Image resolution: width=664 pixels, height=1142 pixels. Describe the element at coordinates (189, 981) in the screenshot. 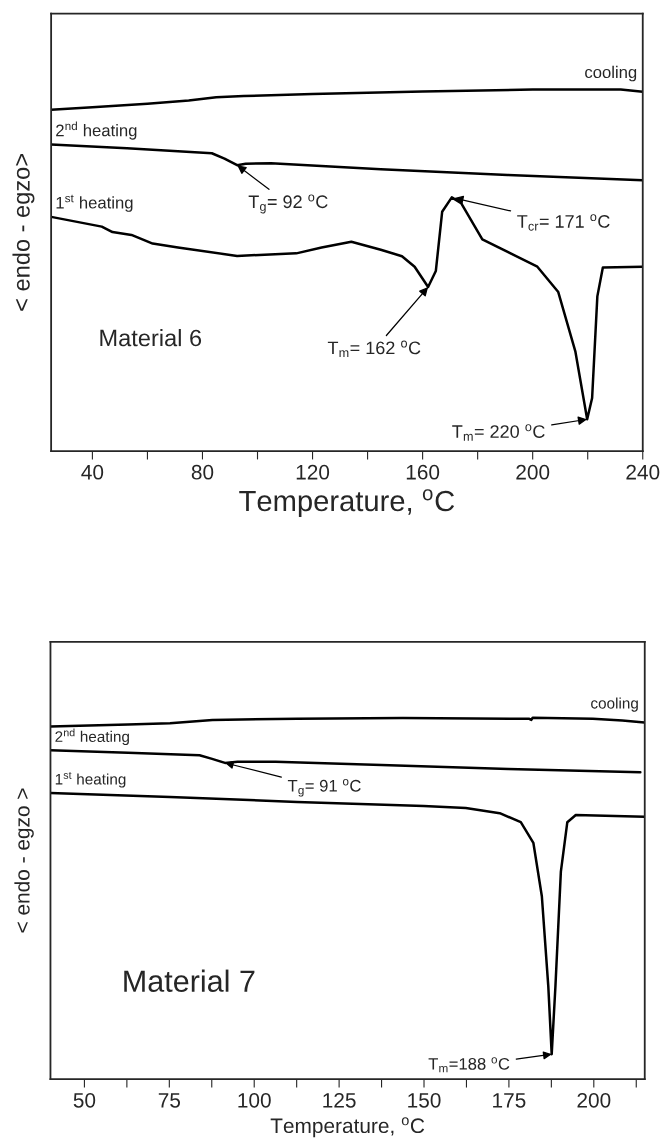

I see `annotation: Material 7` at that location.